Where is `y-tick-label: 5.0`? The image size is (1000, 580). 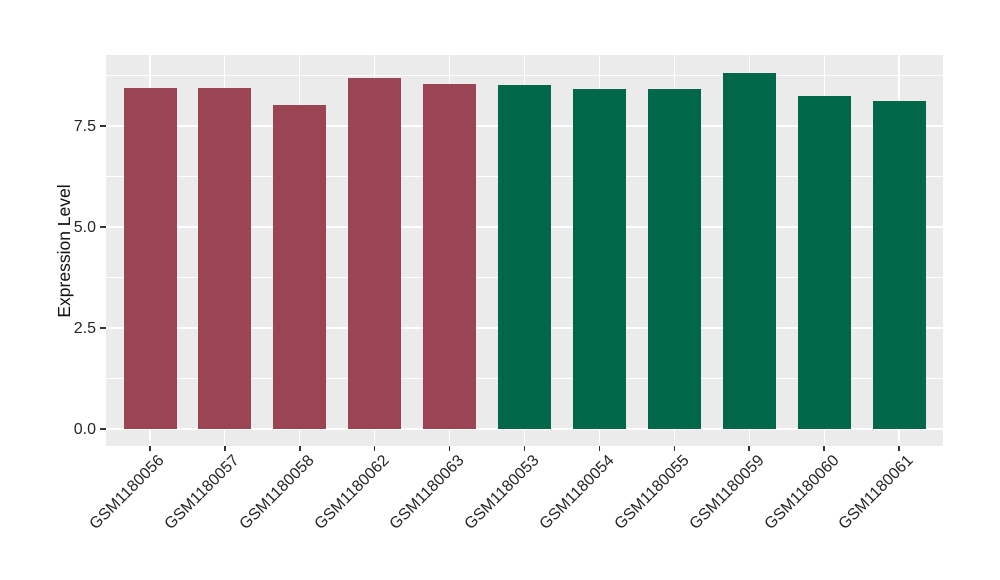
y-tick-label: 5.0 is located at coordinates (84, 227).